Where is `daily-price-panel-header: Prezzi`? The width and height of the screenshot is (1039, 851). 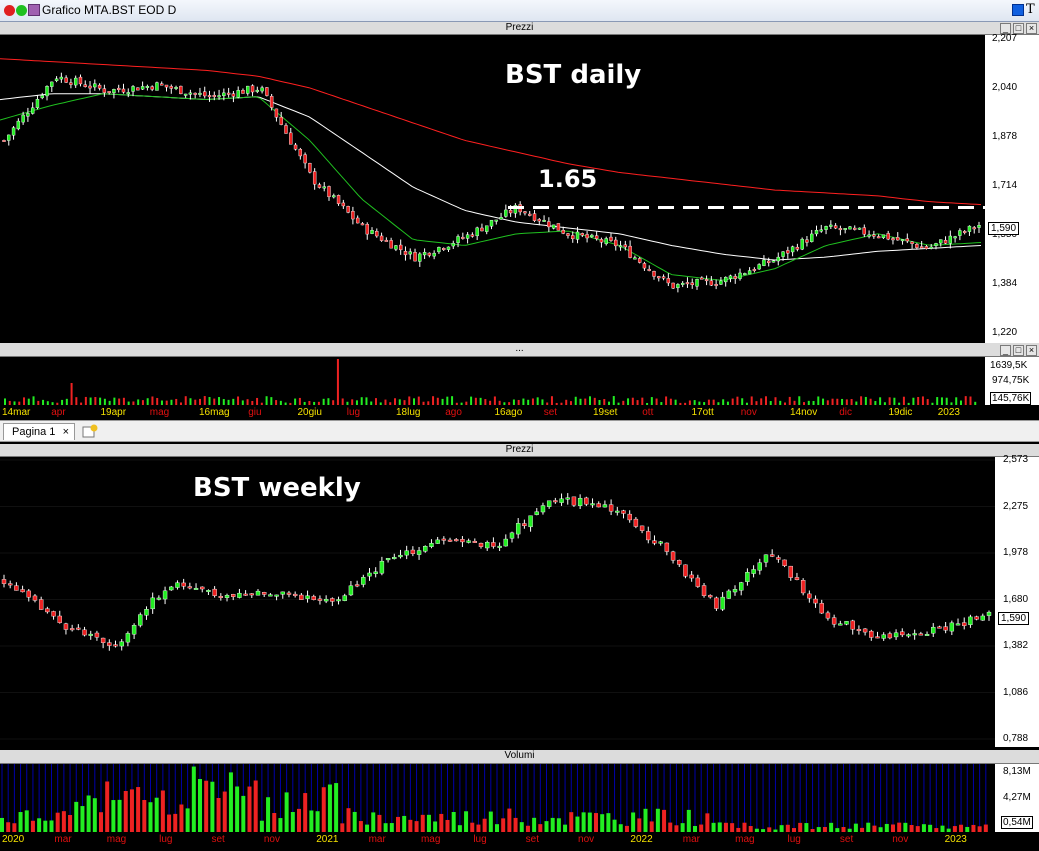
daily-price-panel-header: Prezzi is located at coordinates (519, 28).